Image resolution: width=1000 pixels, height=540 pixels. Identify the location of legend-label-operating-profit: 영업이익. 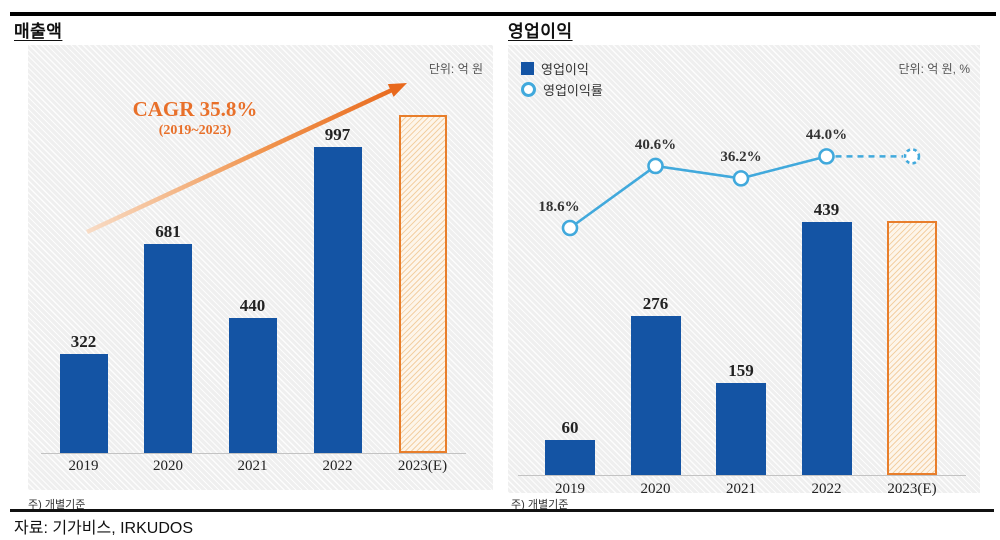
(565, 69).